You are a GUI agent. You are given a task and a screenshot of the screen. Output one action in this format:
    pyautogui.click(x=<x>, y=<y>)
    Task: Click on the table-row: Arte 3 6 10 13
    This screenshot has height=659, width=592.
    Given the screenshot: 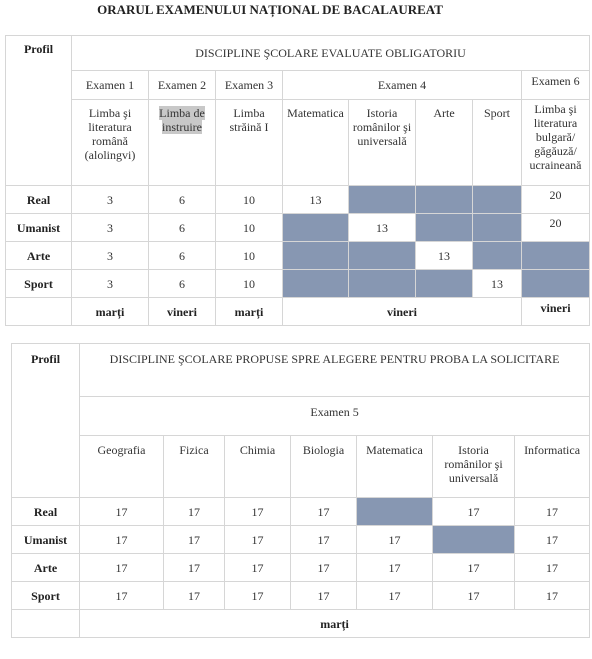 What is the action you would take?
    pyautogui.click(x=298, y=255)
    